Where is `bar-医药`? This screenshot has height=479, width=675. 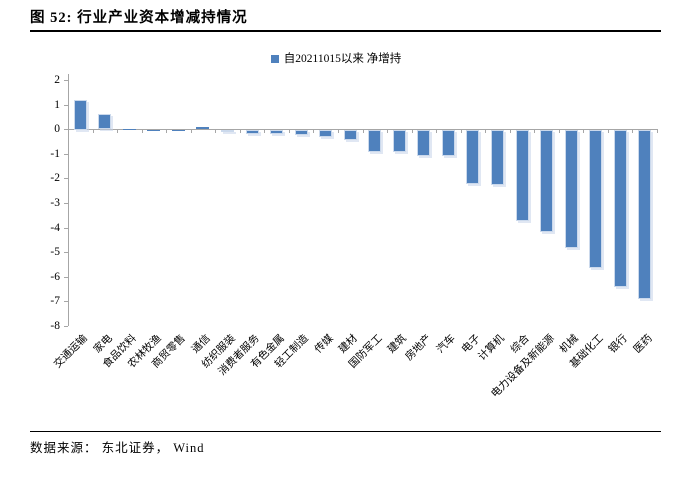
bar-医药 is located at coordinates (644, 214).